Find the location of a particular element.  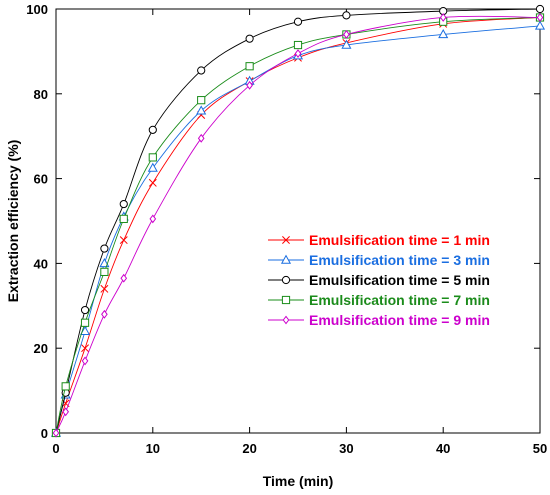

x-tick-label: 20 is located at coordinates (249, 448).